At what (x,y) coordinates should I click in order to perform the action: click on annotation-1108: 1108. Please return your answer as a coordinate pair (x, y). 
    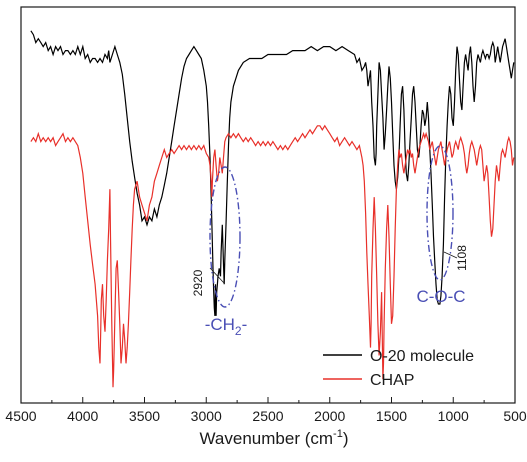
    Looking at the image, I should click on (462, 258).